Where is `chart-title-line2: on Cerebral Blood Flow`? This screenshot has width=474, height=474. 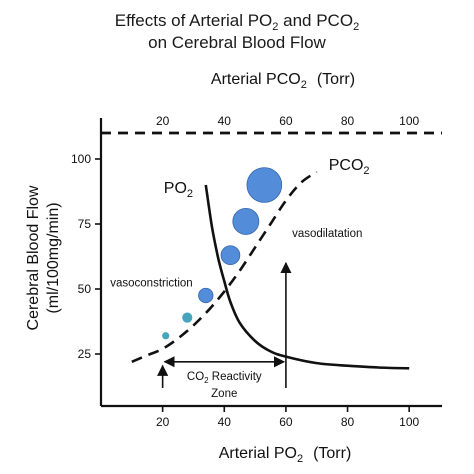
chart-title-line2: on Cerebral Blood Flow is located at coordinates (237, 42).